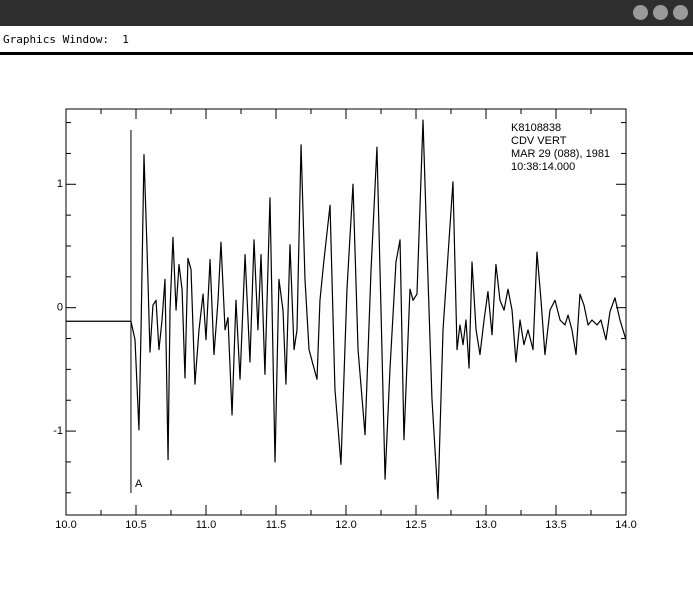  Describe the element at coordinates (346, 53) in the screenshot. I see `separator` at that location.